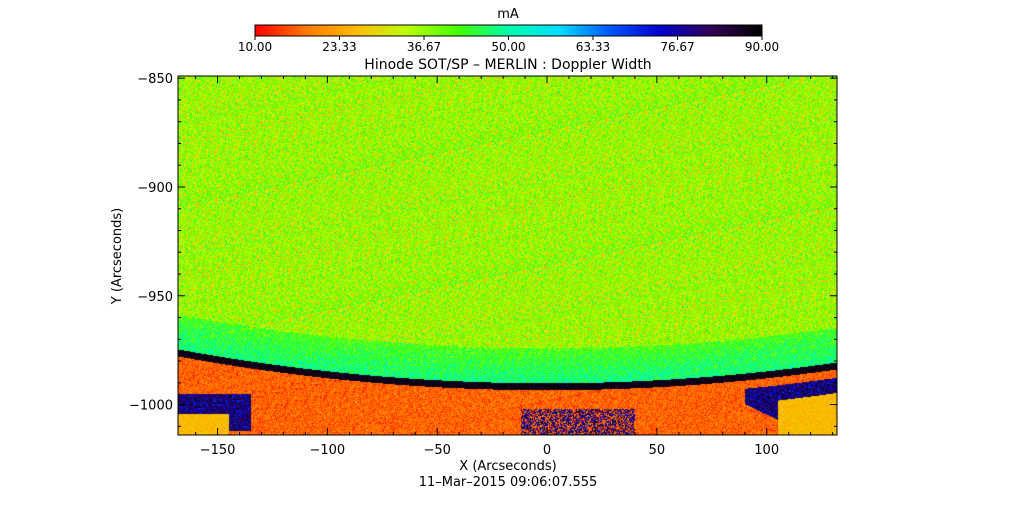 This screenshot has width=1015, height=512. What do you see at coordinates (117, 256) in the screenshot?
I see `y-axis-label: Y (Arcseconds)` at bounding box center [117, 256].